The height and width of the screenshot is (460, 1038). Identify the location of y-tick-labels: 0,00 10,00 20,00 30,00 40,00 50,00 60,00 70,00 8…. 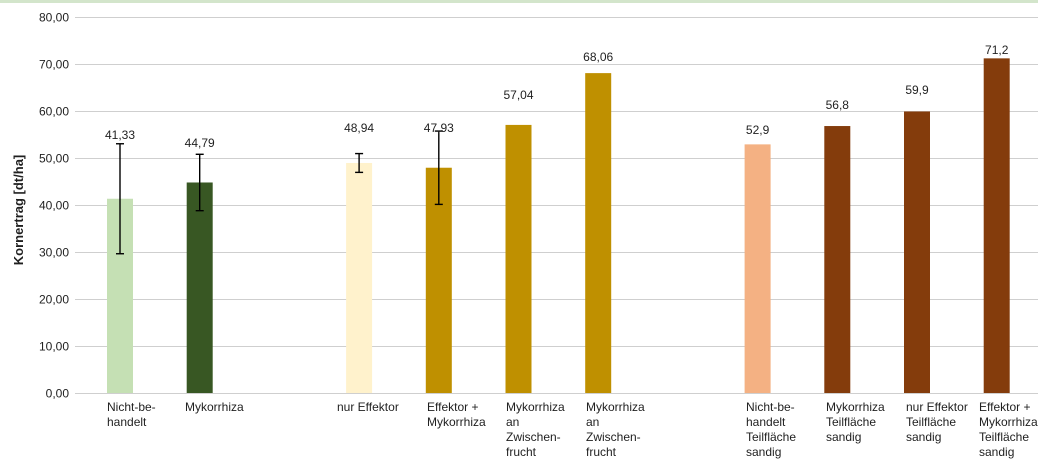
(54, 206).